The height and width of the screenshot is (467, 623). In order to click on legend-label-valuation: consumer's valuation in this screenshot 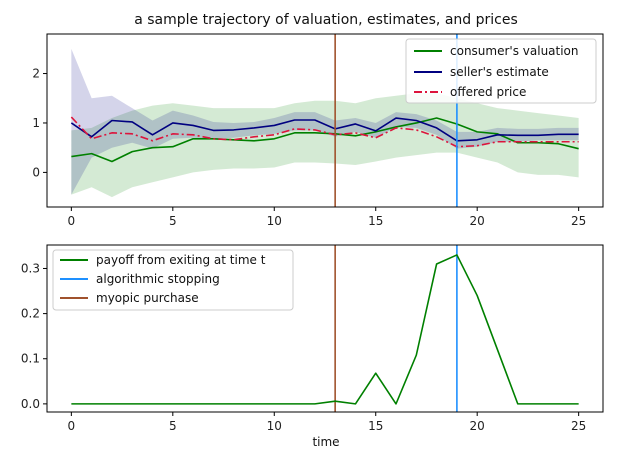, I will do `click(514, 51)`.